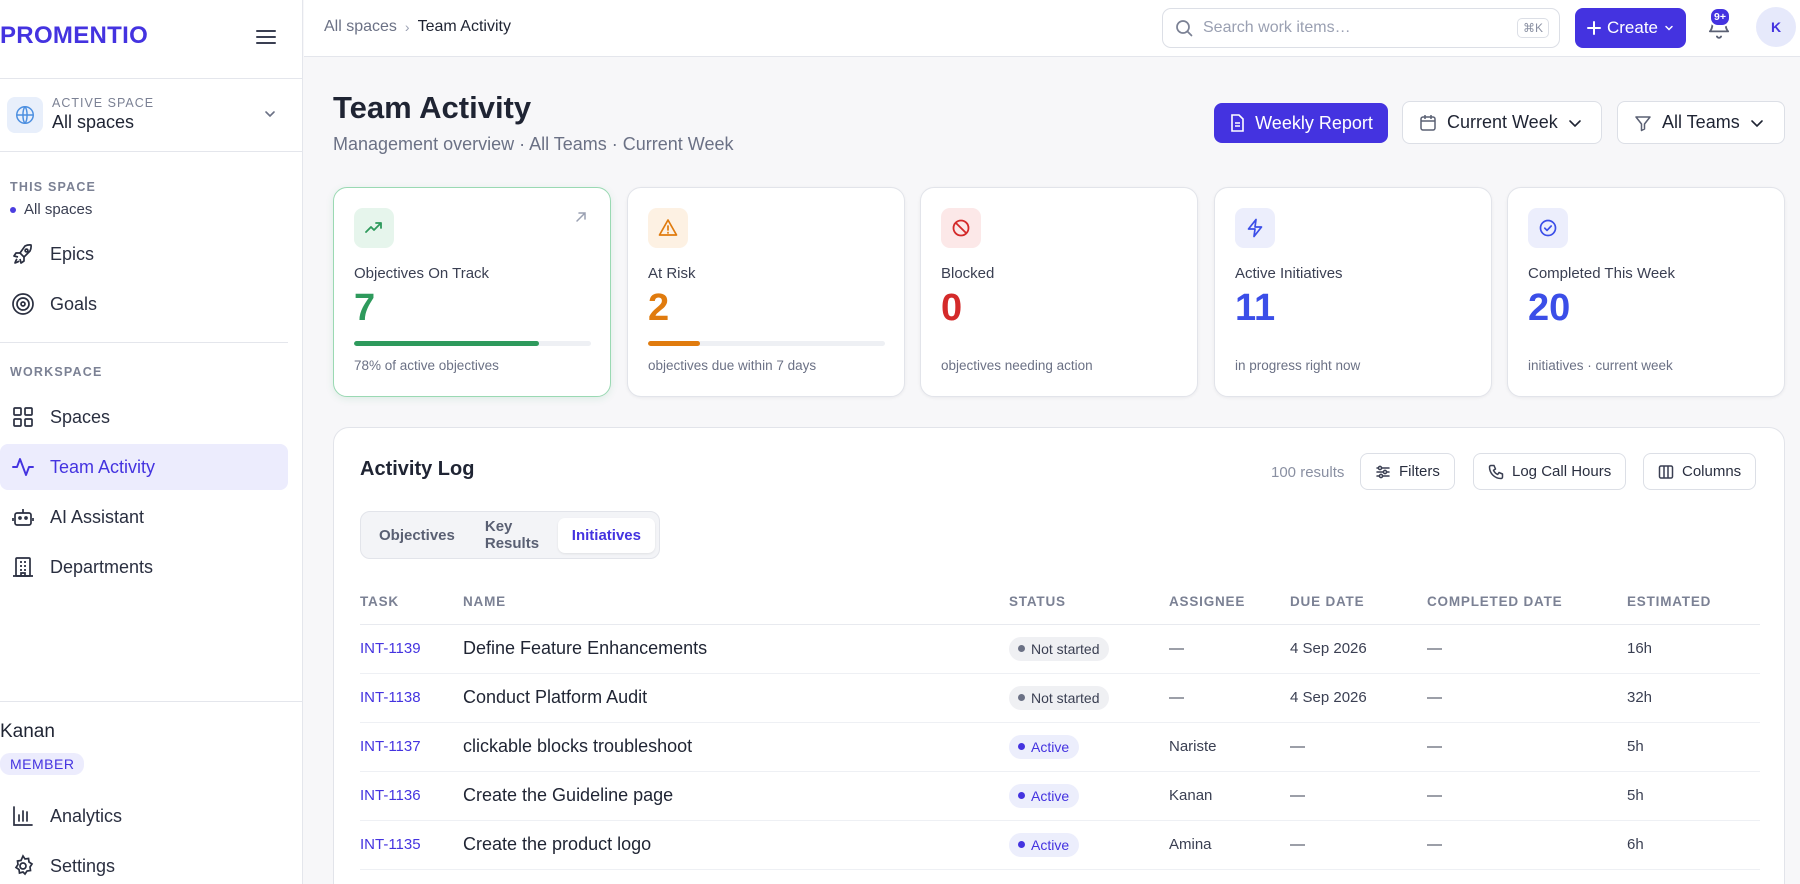 The width and height of the screenshot is (1800, 884). Describe the element at coordinates (512, 535) in the screenshot. I see `tab-key-results: Key Results` at that location.